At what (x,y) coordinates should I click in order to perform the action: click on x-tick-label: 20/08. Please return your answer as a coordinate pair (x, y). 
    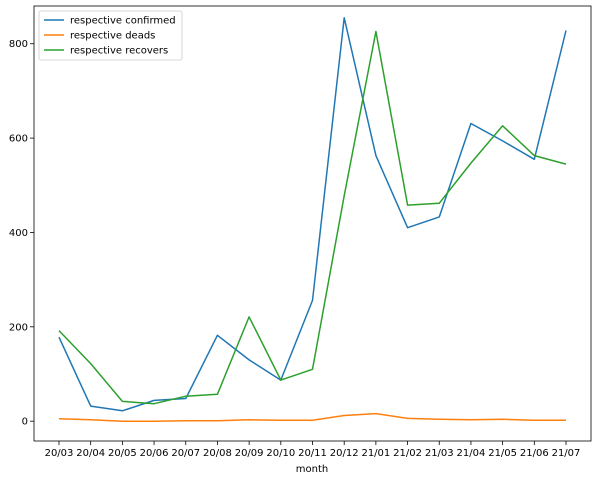
    Looking at the image, I should click on (217, 453).